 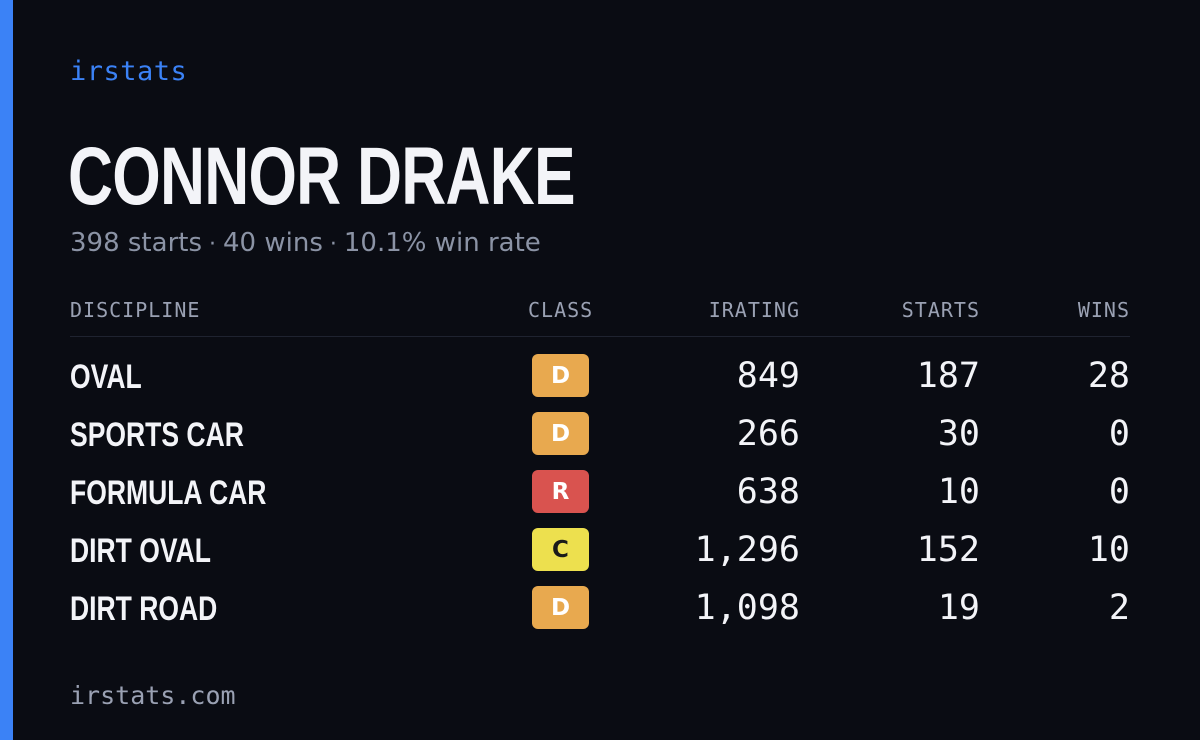 I want to click on table-row: OVAL D 849 187 28, so click(x=600, y=384).